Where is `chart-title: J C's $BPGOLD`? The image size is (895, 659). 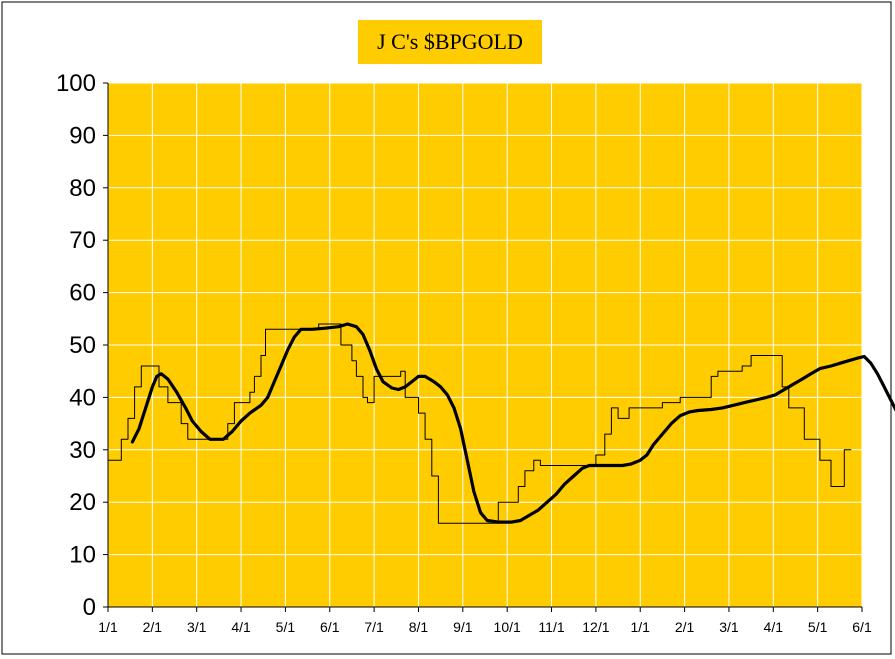
chart-title: J C's $BPGOLD is located at coordinates (450, 41).